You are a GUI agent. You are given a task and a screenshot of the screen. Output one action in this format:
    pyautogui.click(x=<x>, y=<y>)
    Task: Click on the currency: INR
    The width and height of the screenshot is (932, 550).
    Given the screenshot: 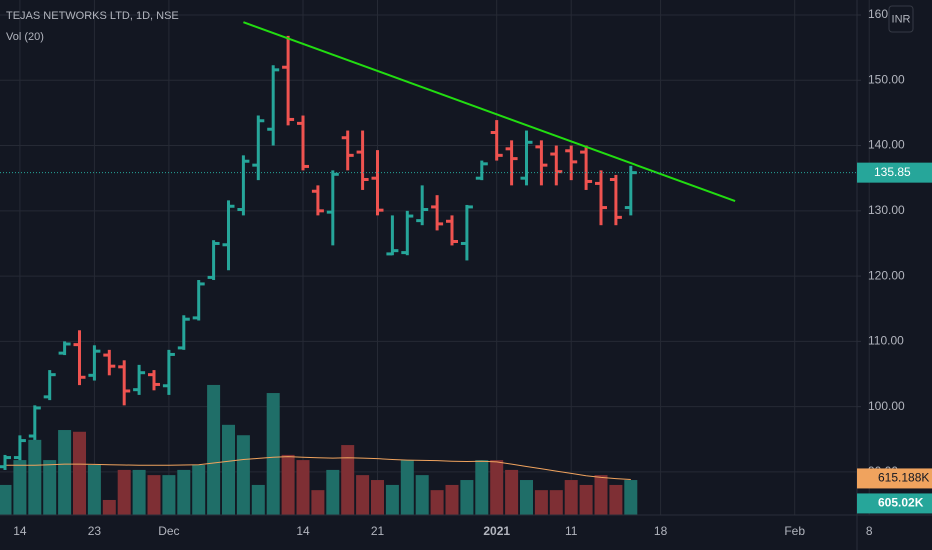 What is the action you would take?
    pyautogui.click(x=901, y=19)
    